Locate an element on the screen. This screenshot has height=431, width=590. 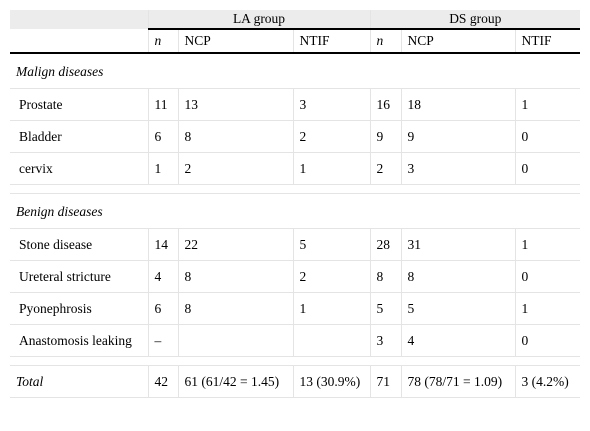
cell: 61 (61/42 = 1.45) is located at coordinates (235, 381).